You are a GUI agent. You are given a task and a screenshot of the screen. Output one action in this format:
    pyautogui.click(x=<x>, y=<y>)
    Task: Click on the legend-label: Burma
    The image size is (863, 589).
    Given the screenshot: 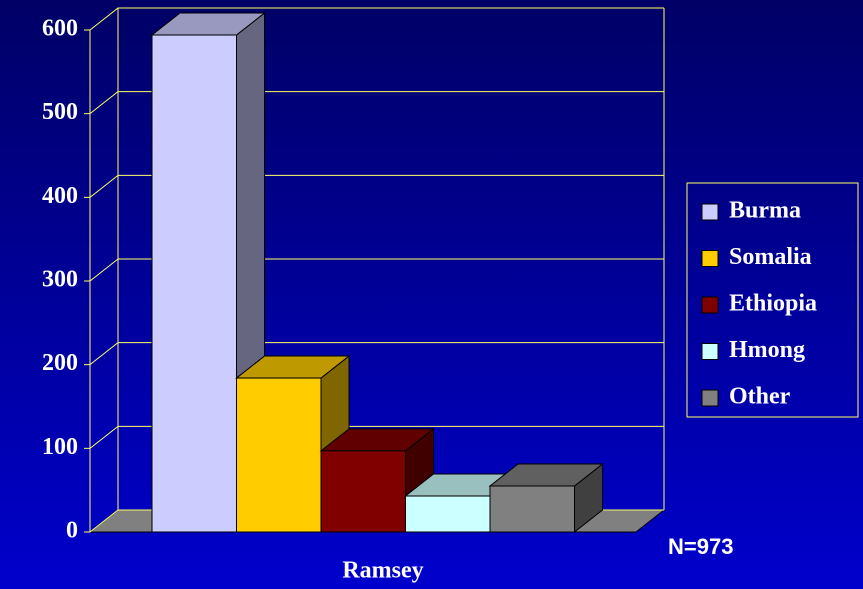 What is the action you would take?
    pyautogui.click(x=765, y=211)
    